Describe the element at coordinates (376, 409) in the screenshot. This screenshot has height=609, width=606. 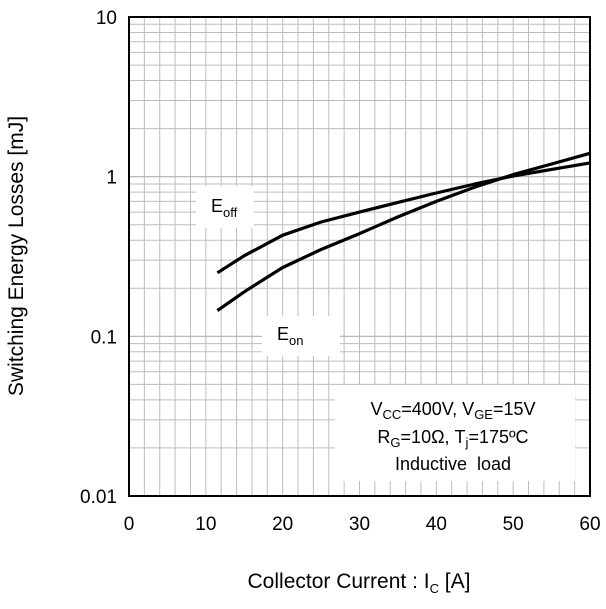
I see `vcc-symbol: V` at that location.